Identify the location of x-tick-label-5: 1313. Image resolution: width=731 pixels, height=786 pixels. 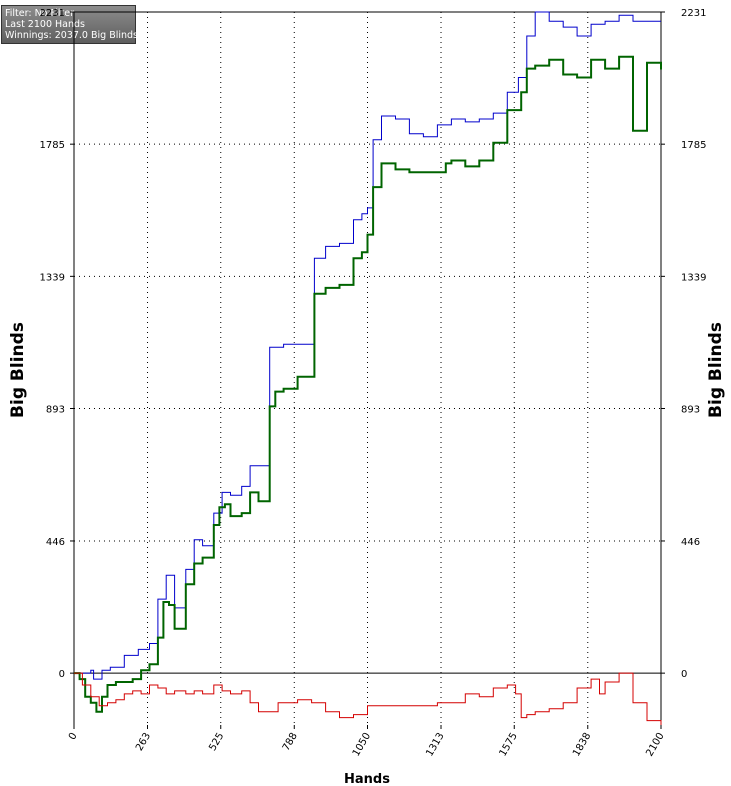
(435, 745).